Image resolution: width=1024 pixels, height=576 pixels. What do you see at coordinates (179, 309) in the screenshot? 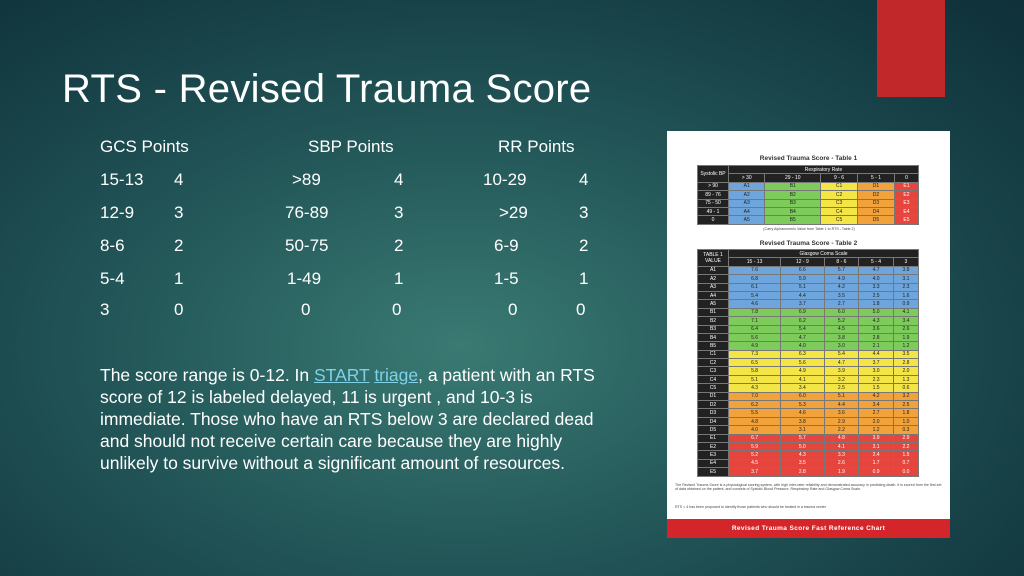
I see `gcs-points: 0` at bounding box center [179, 309].